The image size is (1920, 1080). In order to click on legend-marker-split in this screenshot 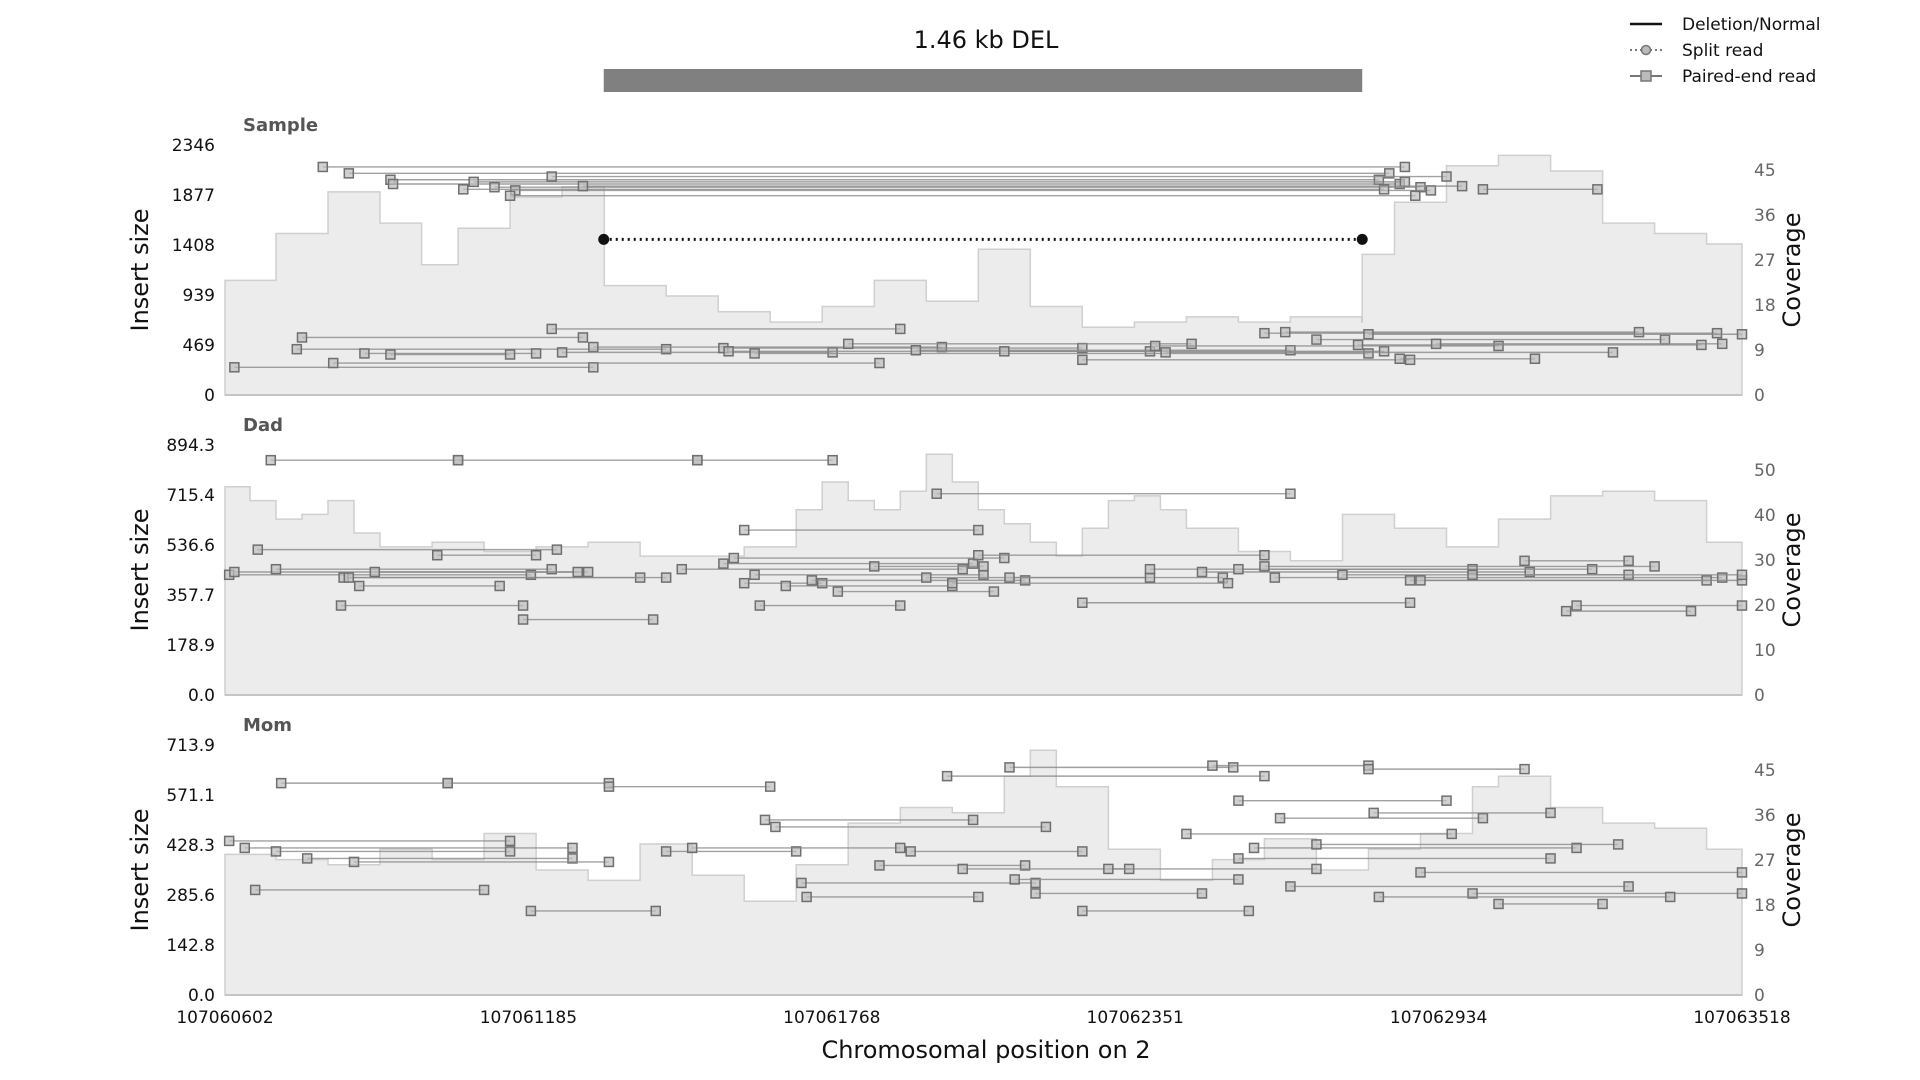, I will do `click(1646, 50)`.